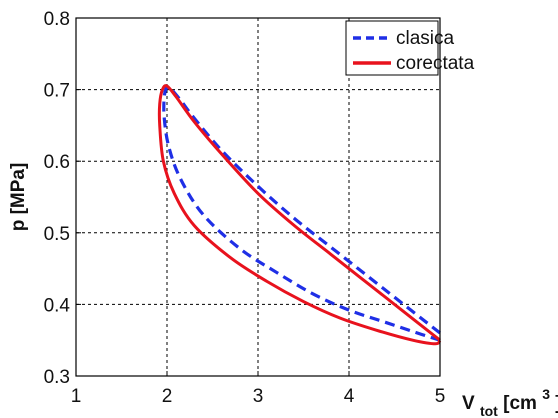 The height and width of the screenshot is (418, 558). Describe the element at coordinates (57, 19) in the screenshot. I see `y-tick-label: 0.8` at that location.